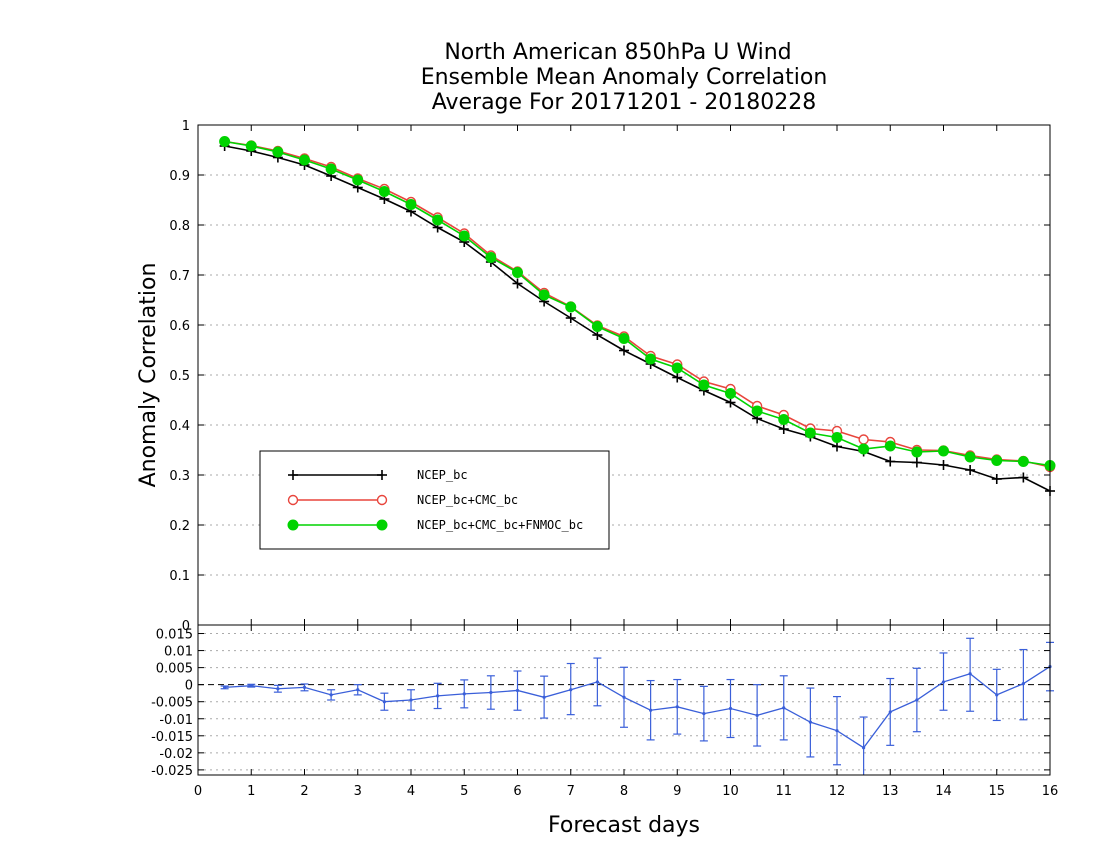 The width and height of the screenshot is (1100, 850). Describe the element at coordinates (179, 426) in the screenshot. I see `y-tick-label: 0.4` at that location.